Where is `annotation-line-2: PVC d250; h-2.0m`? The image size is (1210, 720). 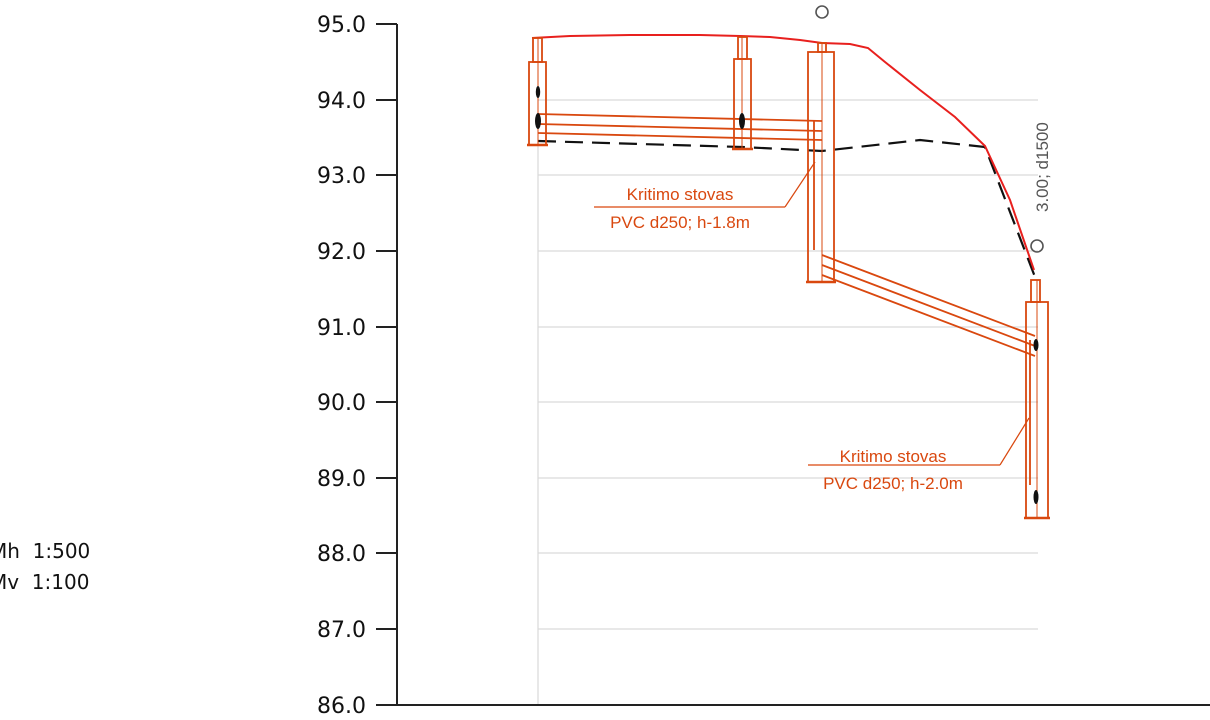 annotation-line-2: PVC d250; h-2.0m is located at coordinates (893, 483).